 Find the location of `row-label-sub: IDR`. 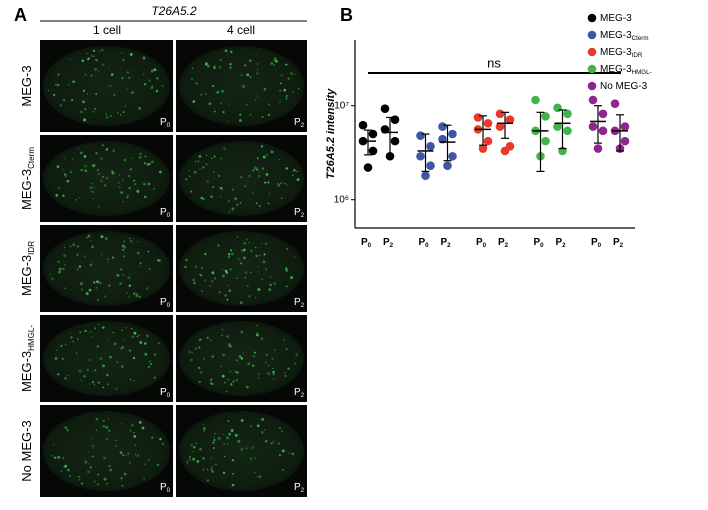

row-label-sub: IDR is located at coordinates (31, 248).